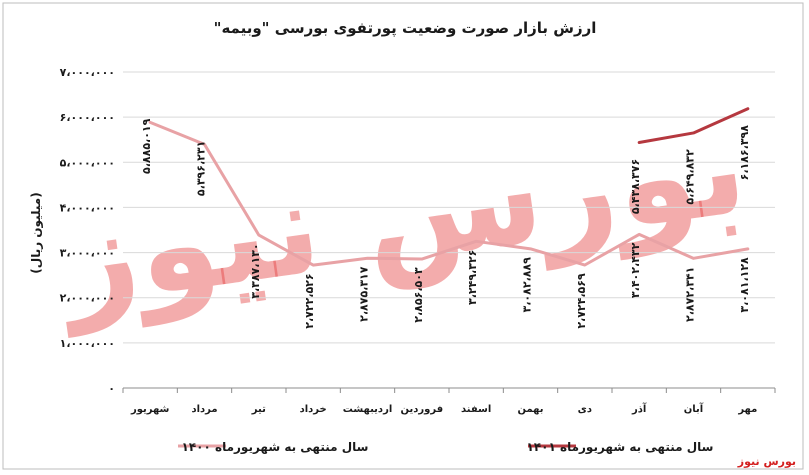  What do you see at coordinates (422, 409) in the screenshot?
I see `x-tick-label: فروردین` at bounding box center [422, 409].